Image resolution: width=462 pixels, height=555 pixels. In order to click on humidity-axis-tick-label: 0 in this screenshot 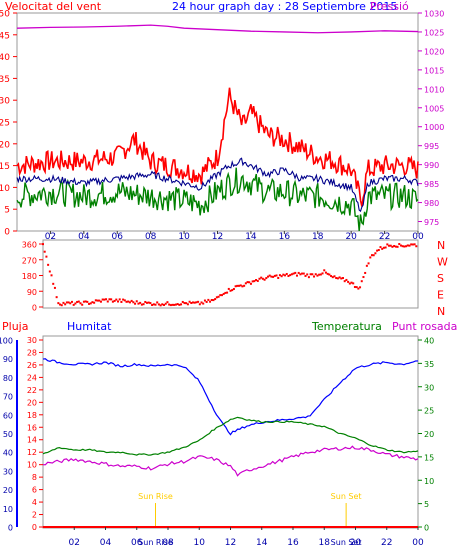, I will do `click(10, 528)`.